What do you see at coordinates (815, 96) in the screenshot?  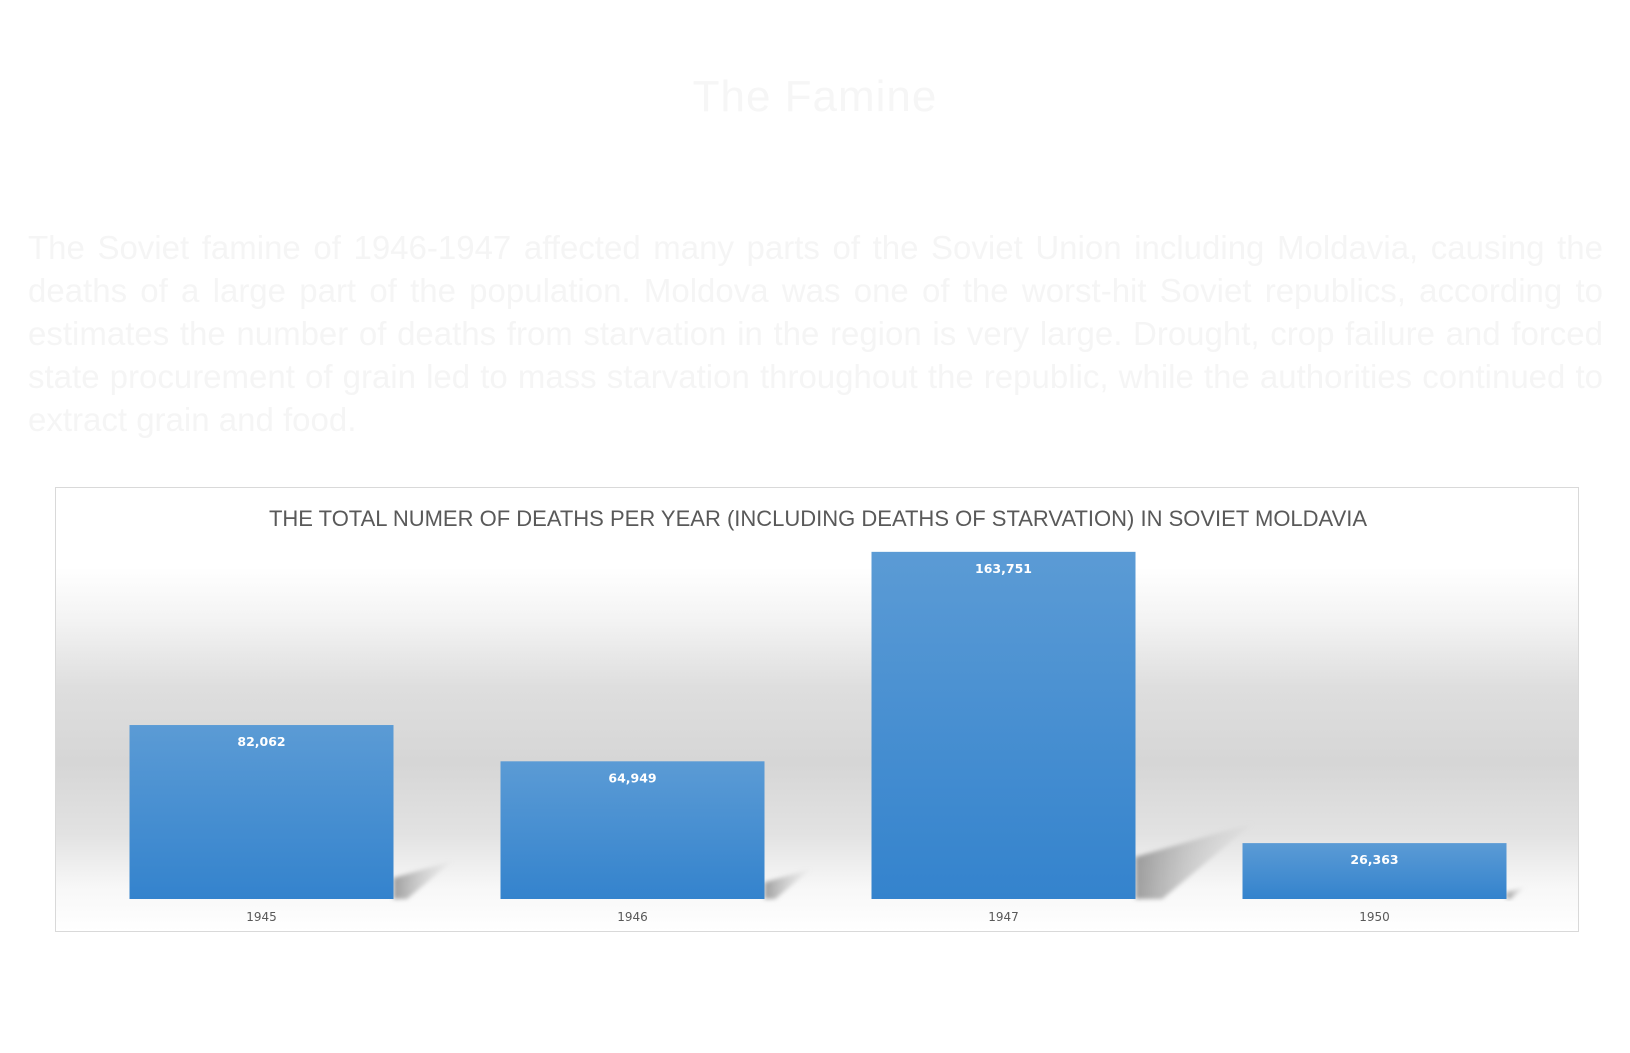 I see `slide-title: The Famine` at bounding box center [815, 96].